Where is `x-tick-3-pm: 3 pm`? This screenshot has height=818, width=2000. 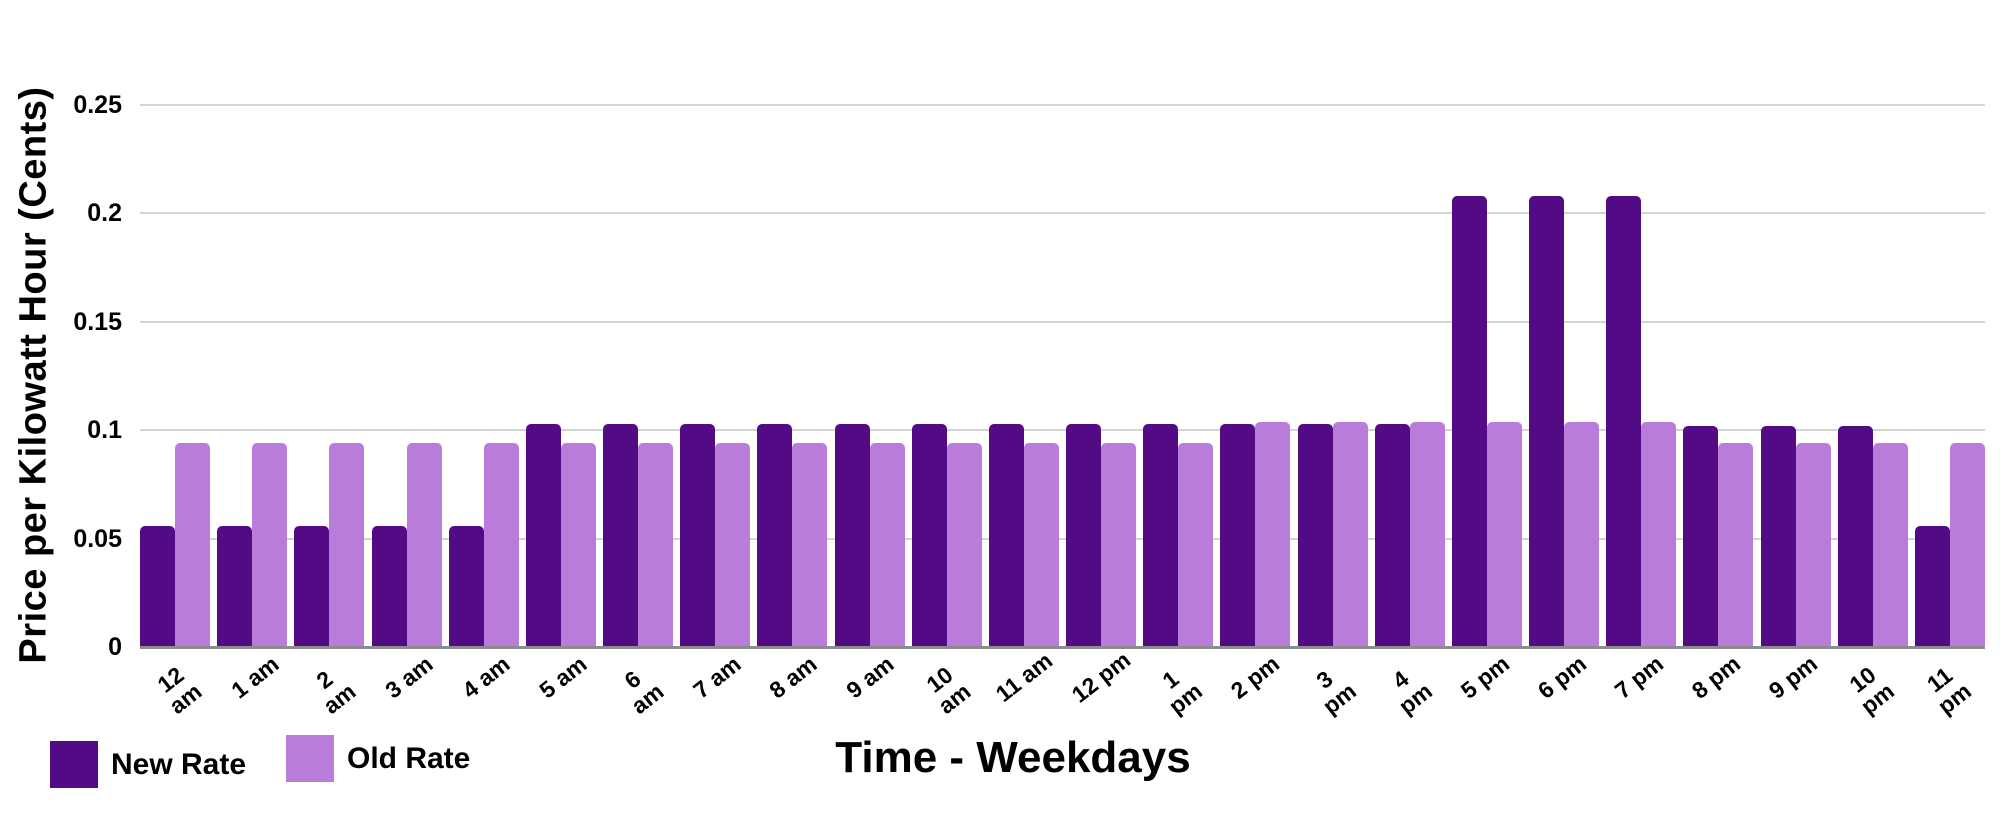
x-tick-3-pm: 3 pm is located at coordinates (1336, 692).